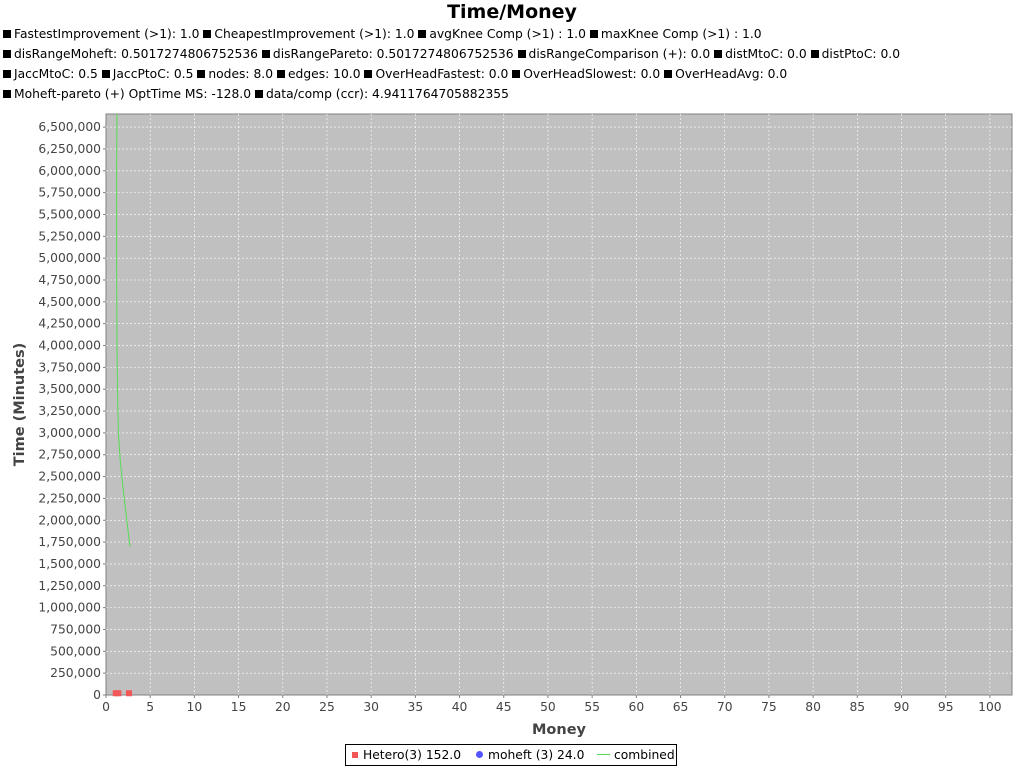 Image resolution: width=1024 pixels, height=768 pixels. What do you see at coordinates (507, 34) in the screenshot?
I see `subtitle-metric: avgKnee Comp (>1) : 1.0` at bounding box center [507, 34].